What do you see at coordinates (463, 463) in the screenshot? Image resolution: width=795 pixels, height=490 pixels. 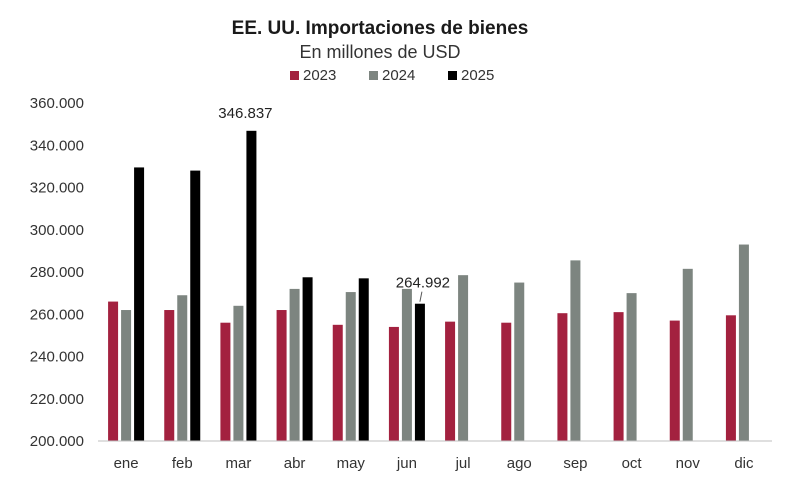 I see `x-tick-label: jul` at bounding box center [463, 463].